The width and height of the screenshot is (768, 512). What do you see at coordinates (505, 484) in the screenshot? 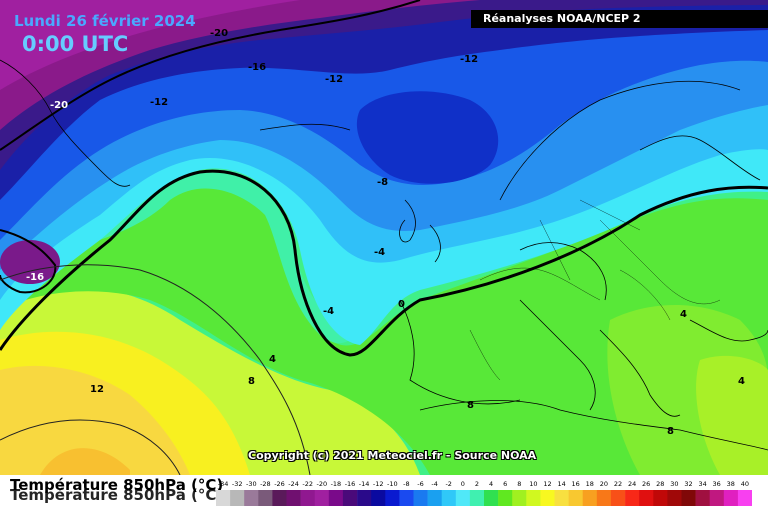
I see `scale-tick-label: 6` at bounding box center [505, 484].